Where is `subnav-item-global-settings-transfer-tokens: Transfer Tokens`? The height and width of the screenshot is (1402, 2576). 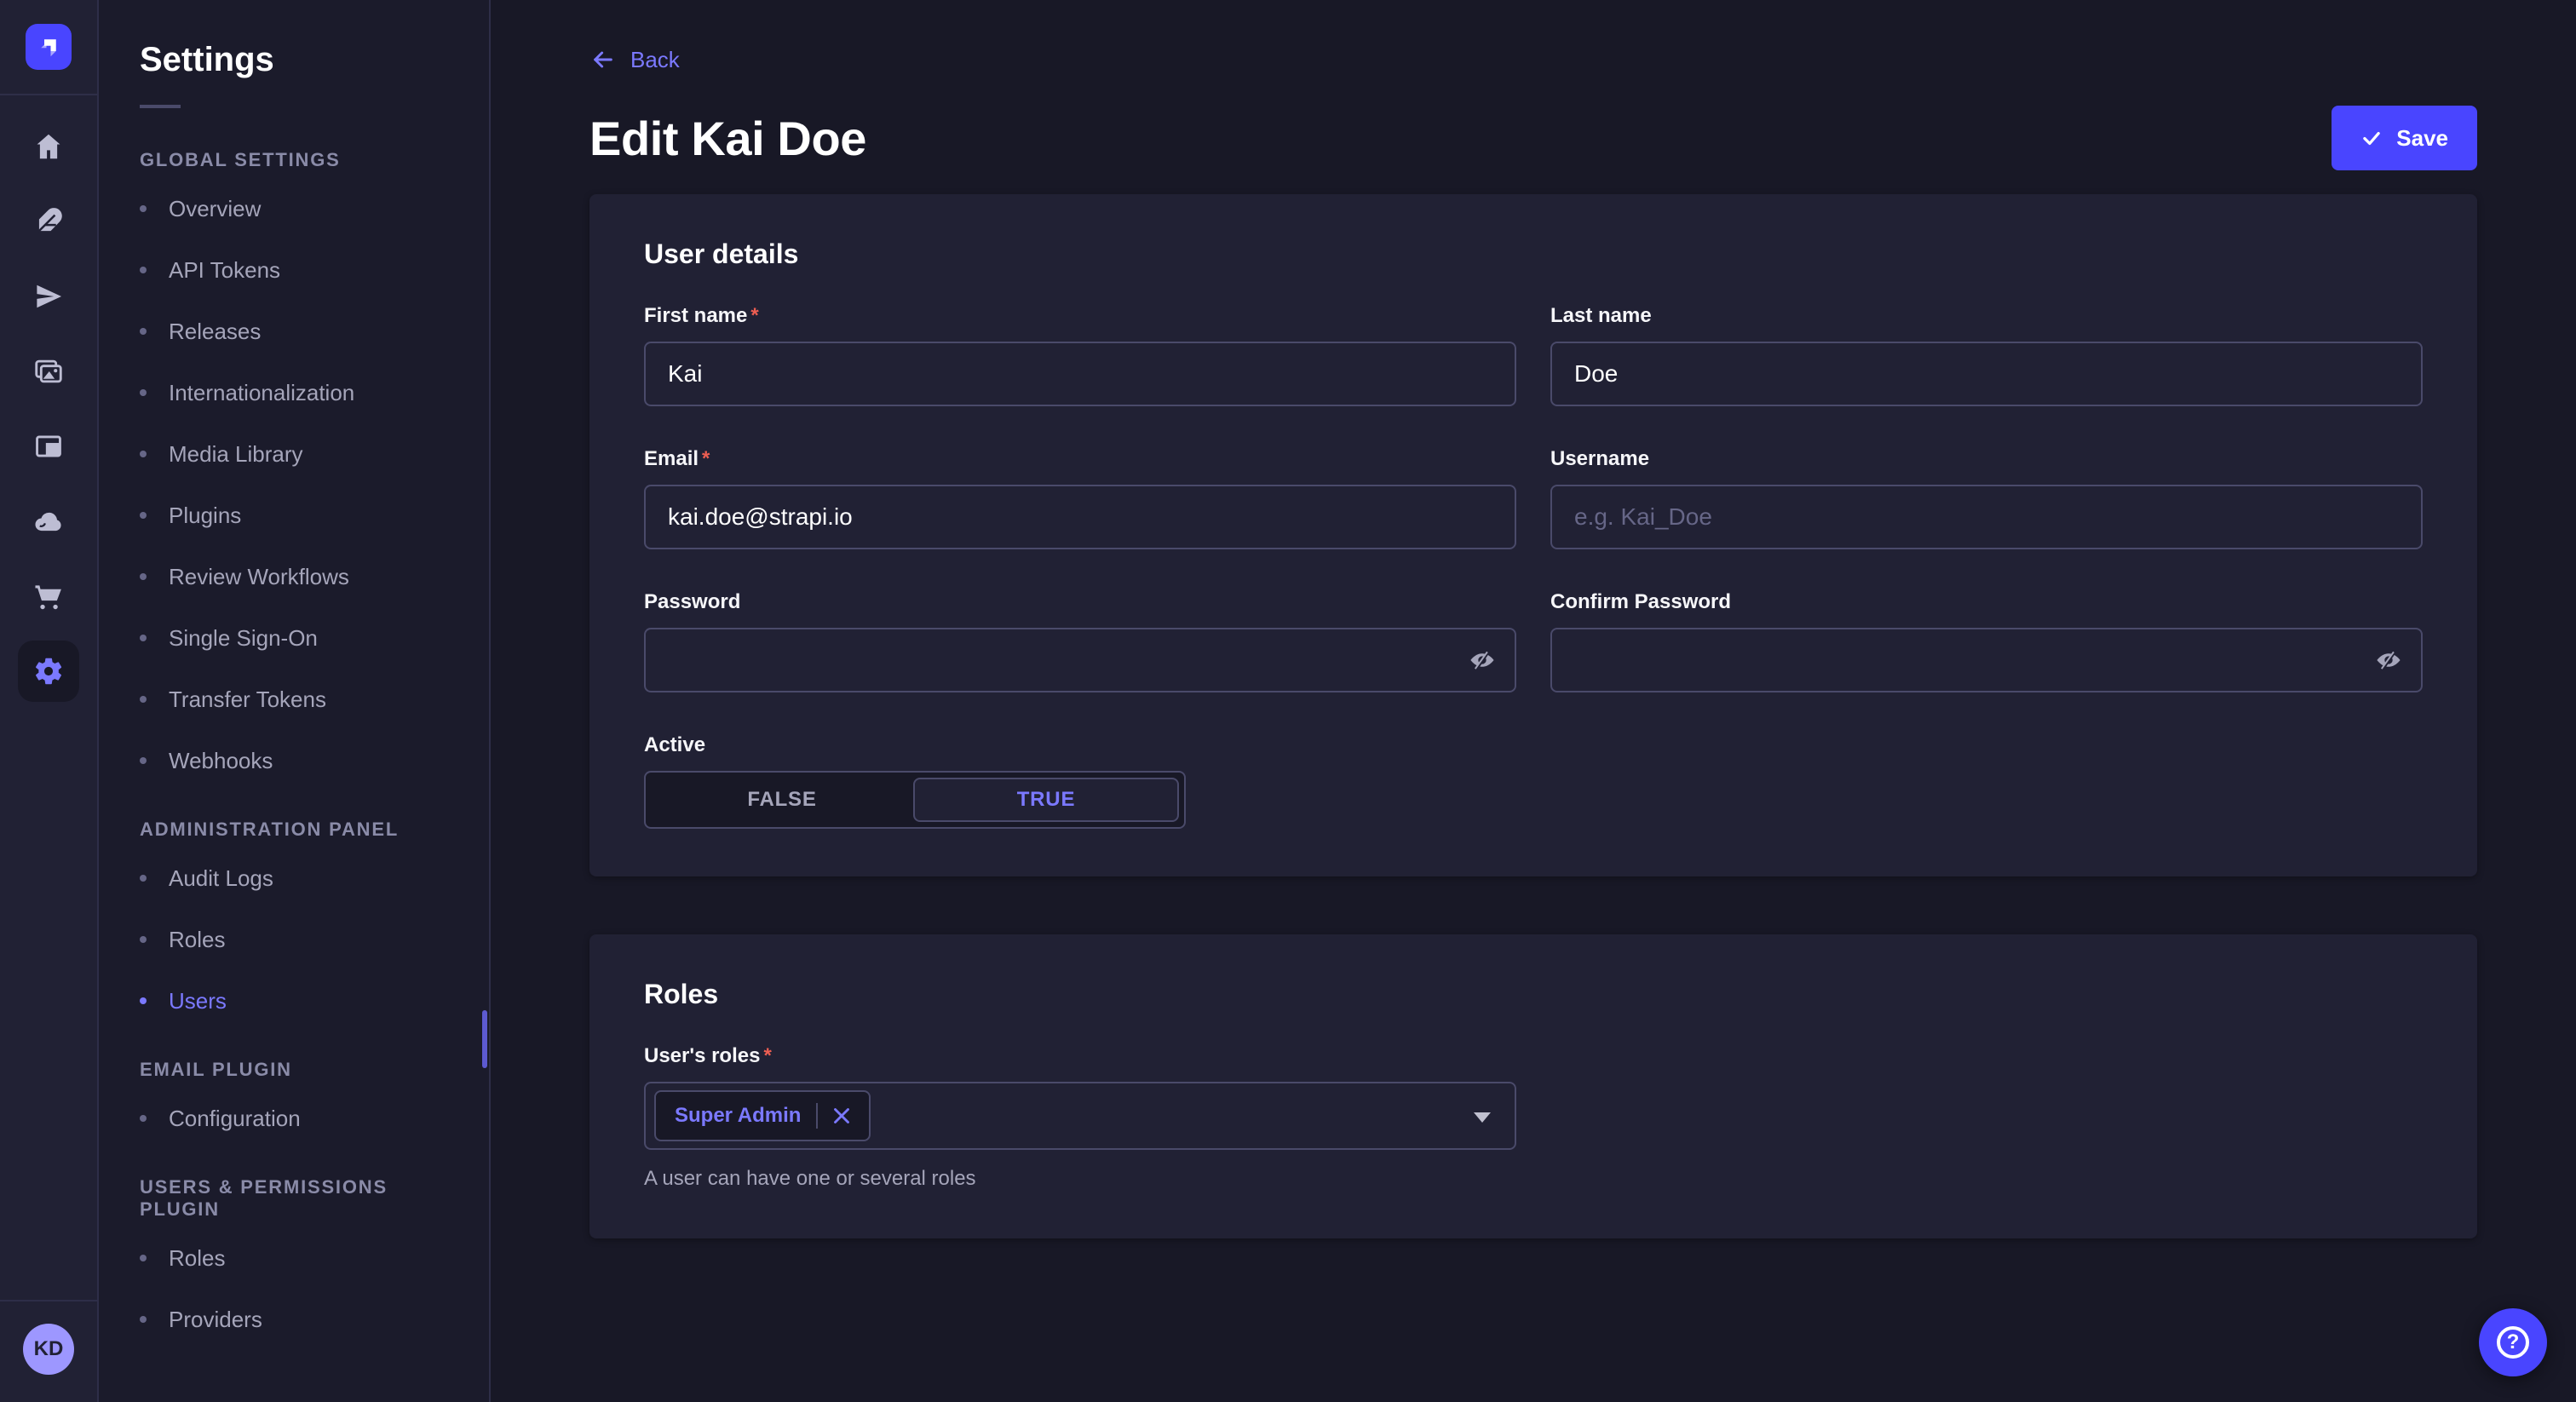
subnav-item-global-settings-transfer-tokens: Transfer Tokens is located at coordinates (294, 699).